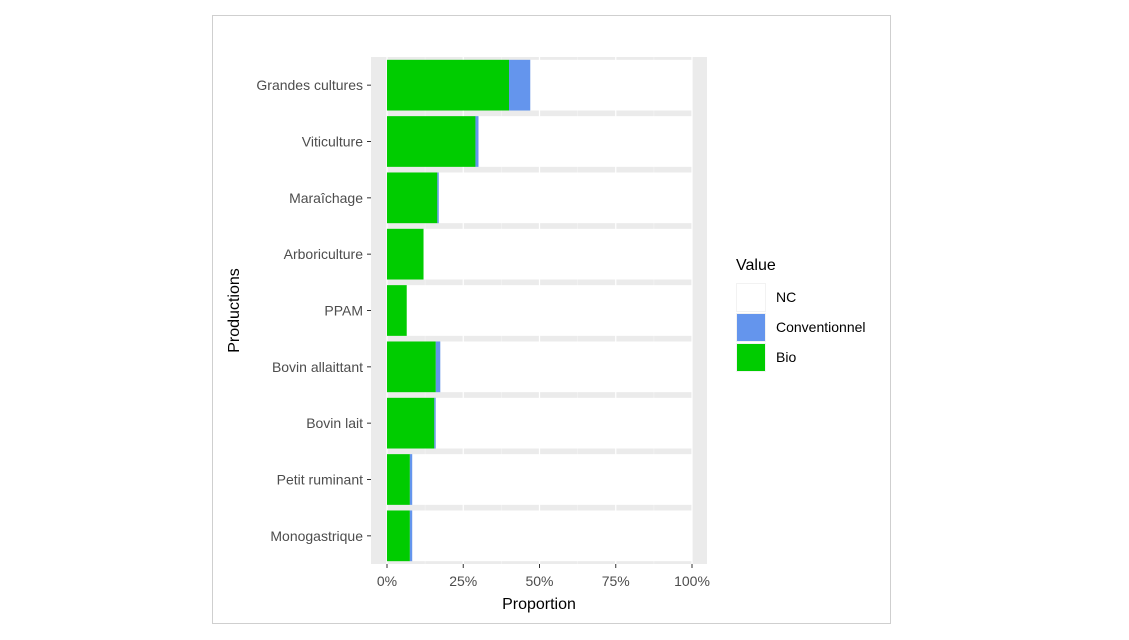 The width and height of the screenshot is (1129, 640). I want to click on x-tick-label: 50%, so click(539, 581).